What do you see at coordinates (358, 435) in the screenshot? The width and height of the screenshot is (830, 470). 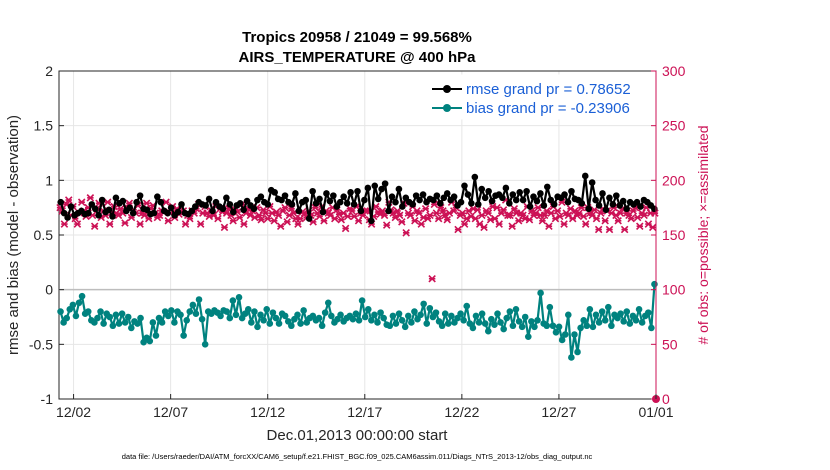 I see `x-axis-label: Dec.01,2013 00:00:00 start` at bounding box center [358, 435].